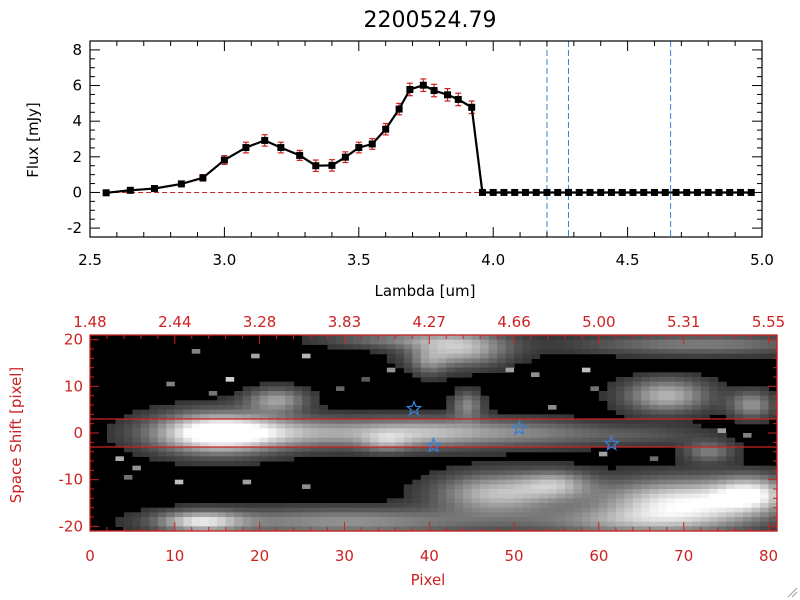 The image size is (800, 600). I want to click on image-x-tick-label: 70, so click(683, 556).